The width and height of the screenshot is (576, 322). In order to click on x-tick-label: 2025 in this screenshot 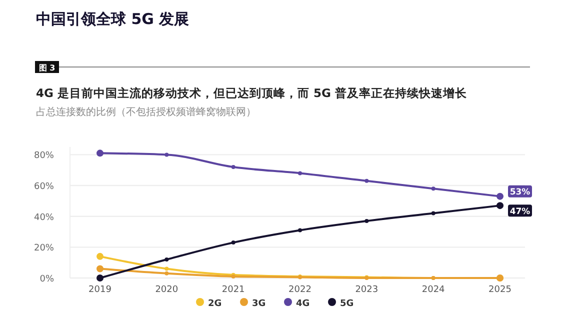, I will do `click(500, 290)`.